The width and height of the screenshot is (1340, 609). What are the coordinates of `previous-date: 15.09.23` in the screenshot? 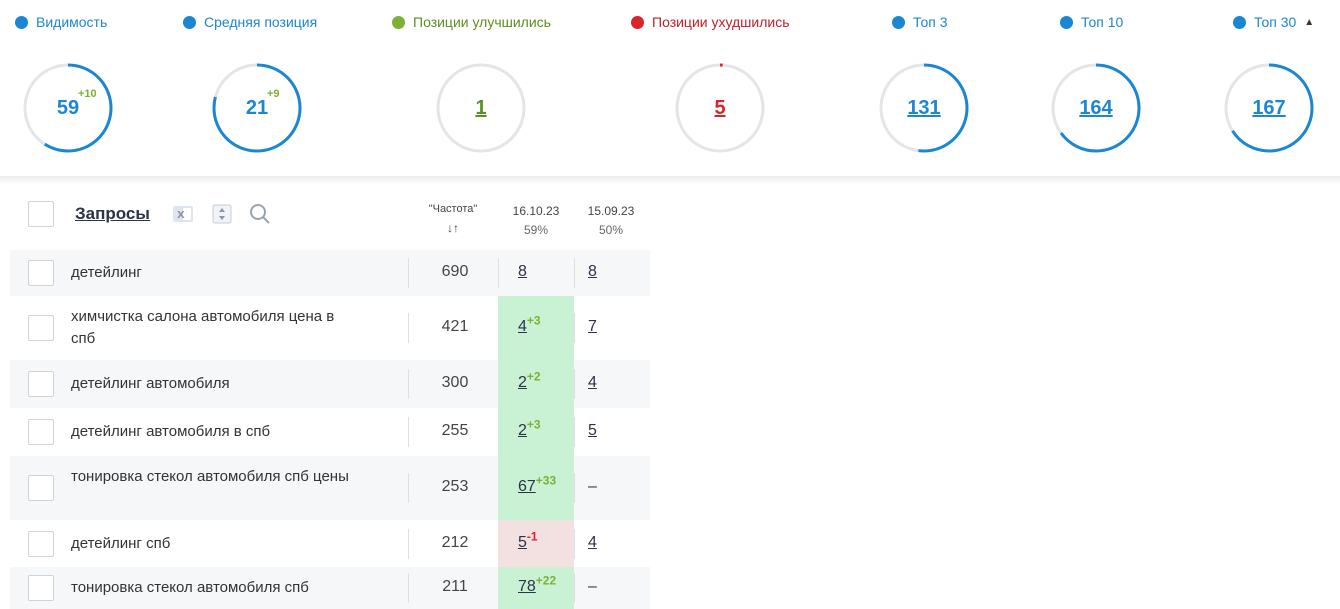 It's located at (611, 211).